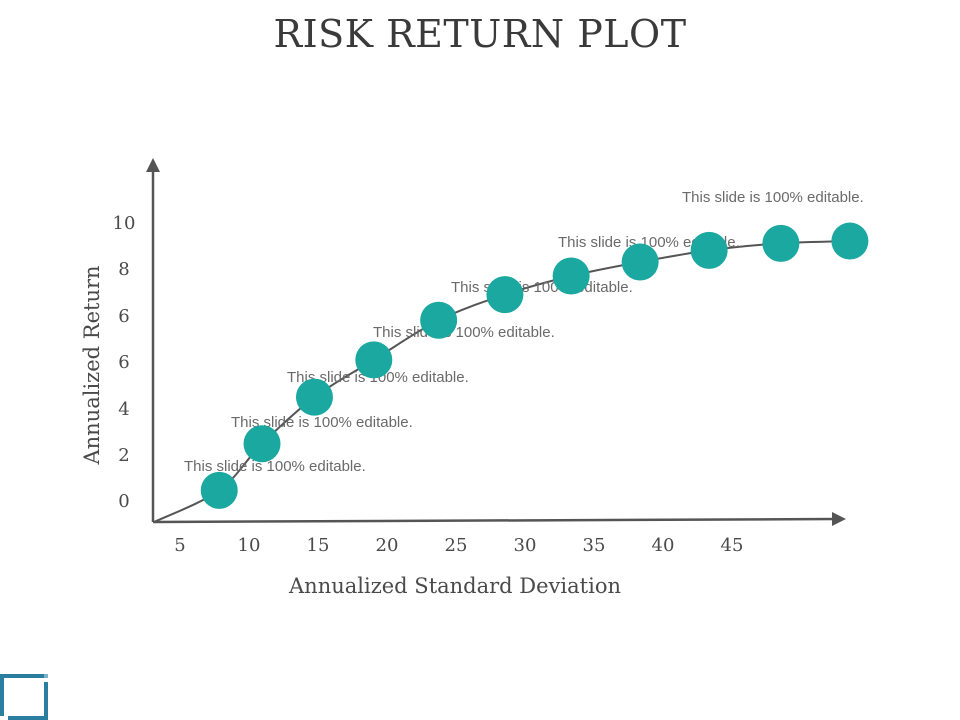  I want to click on y-tick-label: 0, so click(123, 501).